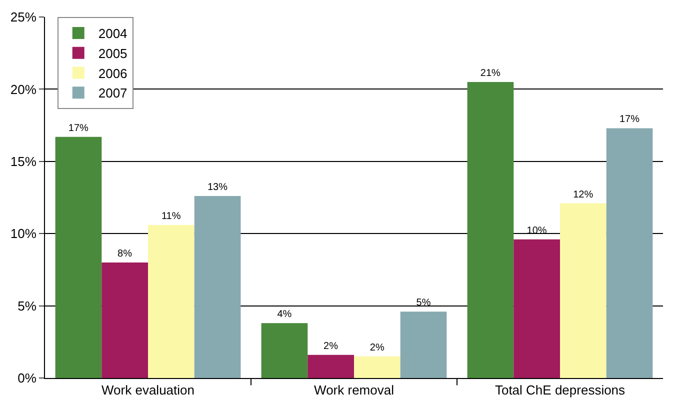  What do you see at coordinates (23, 234) in the screenshot?
I see `y-tick-label: 10%` at bounding box center [23, 234].